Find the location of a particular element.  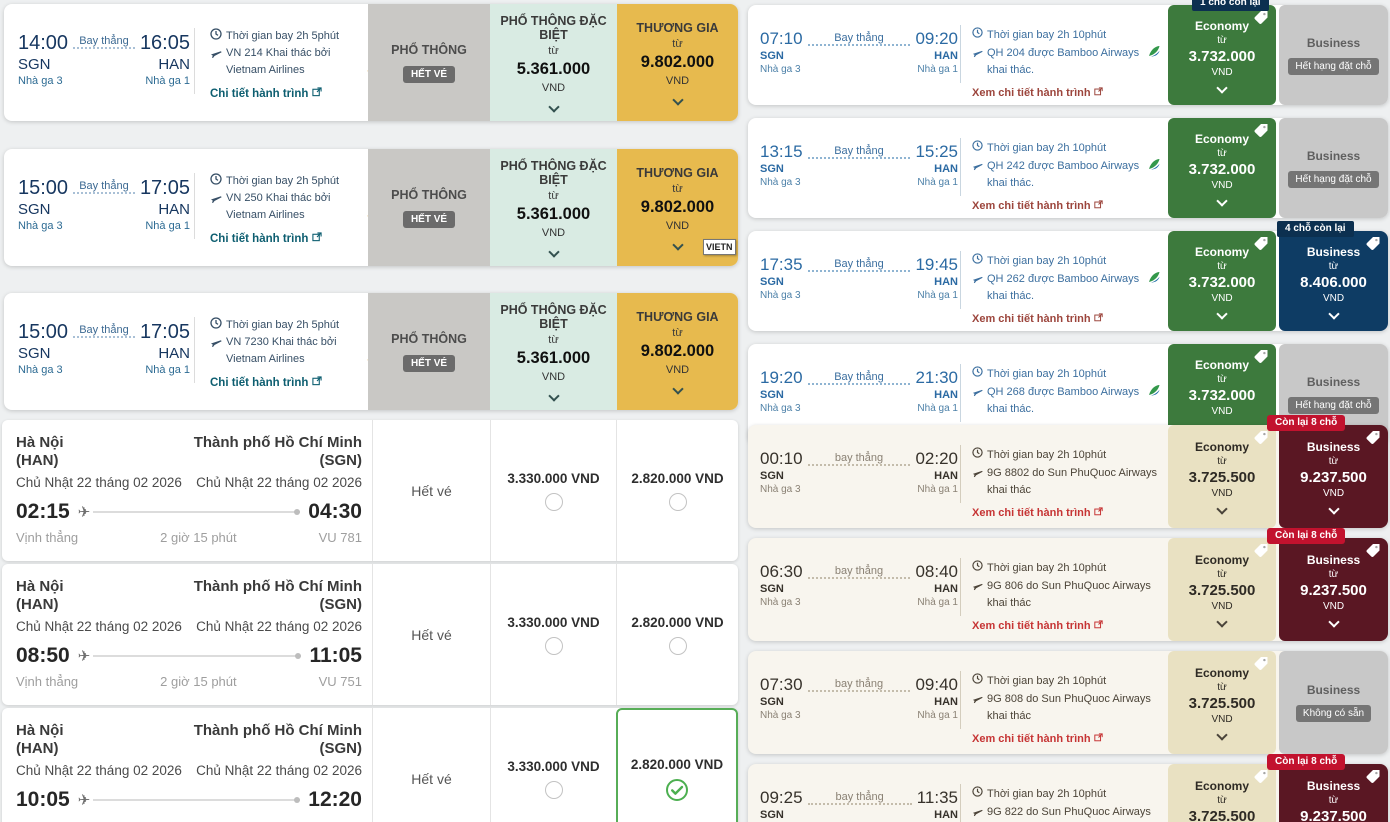

flight-duration: Thời gian bay 2h 5phút is located at coordinates (283, 325).